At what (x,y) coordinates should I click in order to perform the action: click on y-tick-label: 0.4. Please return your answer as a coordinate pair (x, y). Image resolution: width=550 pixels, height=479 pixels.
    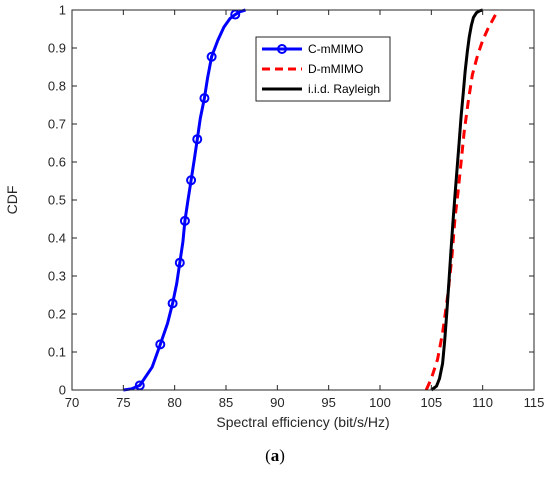
    Looking at the image, I should click on (57, 238).